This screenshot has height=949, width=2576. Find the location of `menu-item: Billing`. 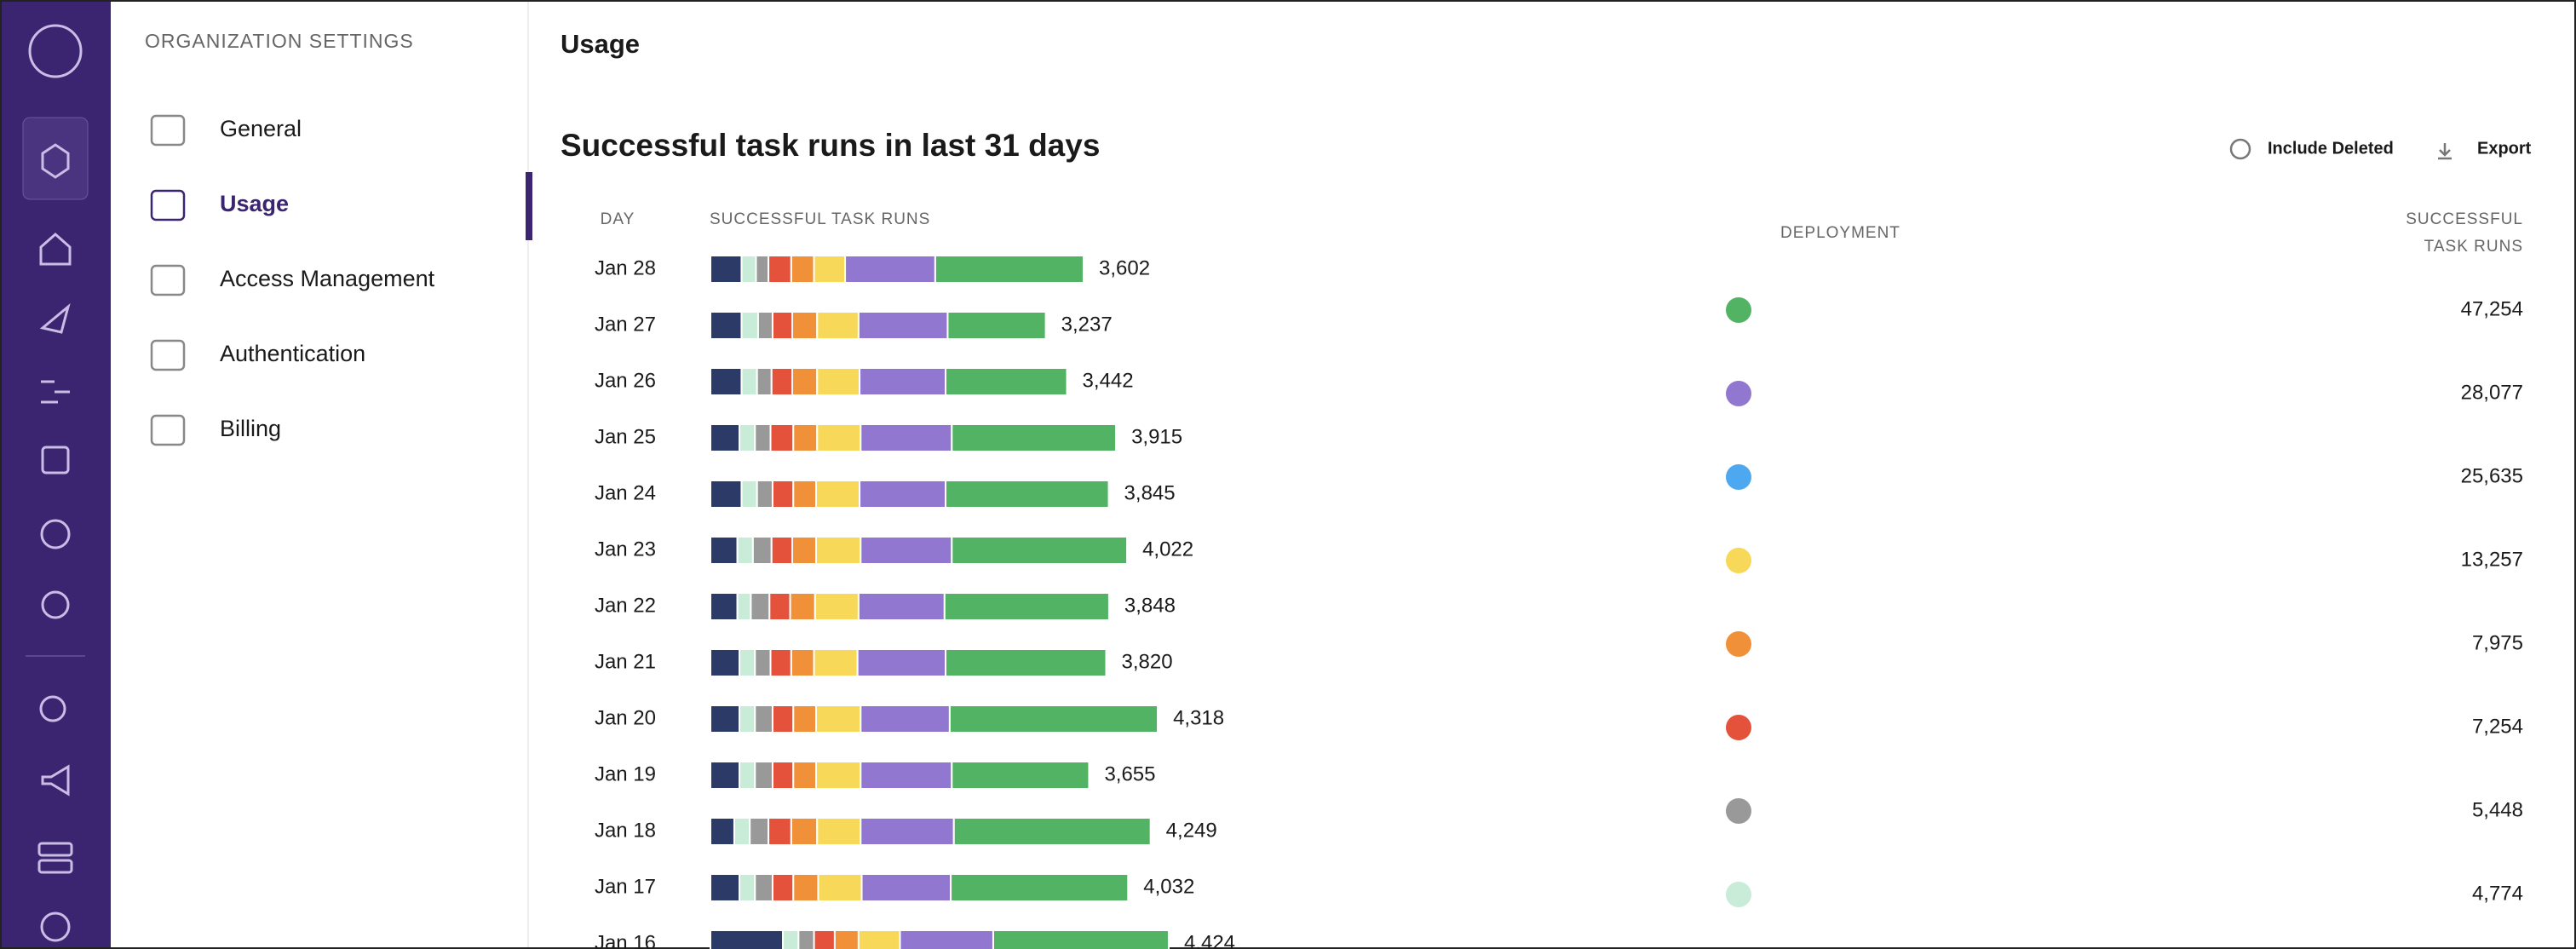

menu-item: Billing is located at coordinates (251, 428).